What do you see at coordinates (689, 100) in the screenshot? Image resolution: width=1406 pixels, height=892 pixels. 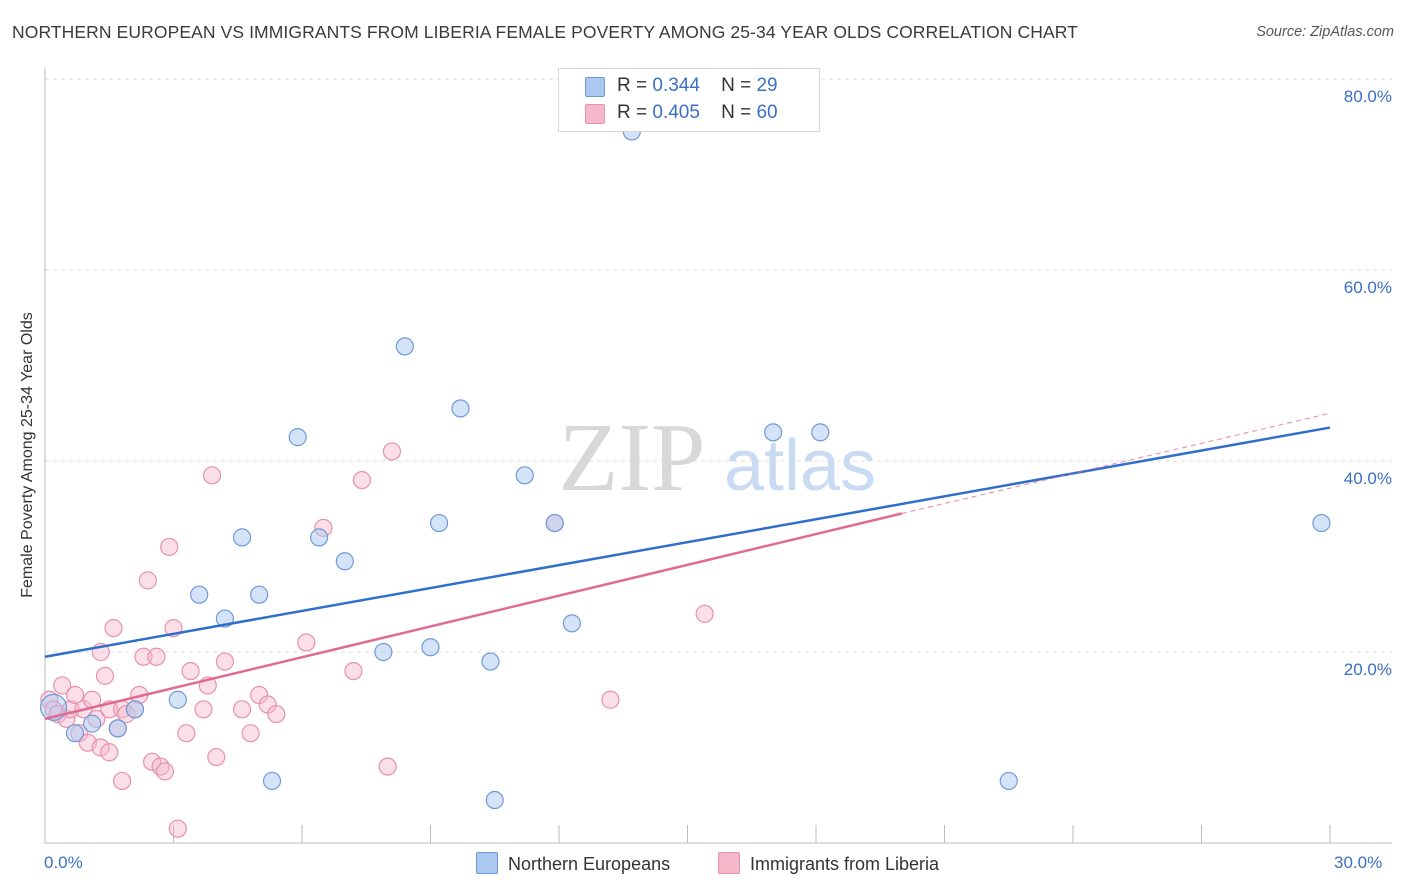 I see `correlation-legend: R = 0.344 N = 29 R = 0.405 N = 60` at bounding box center [689, 100].